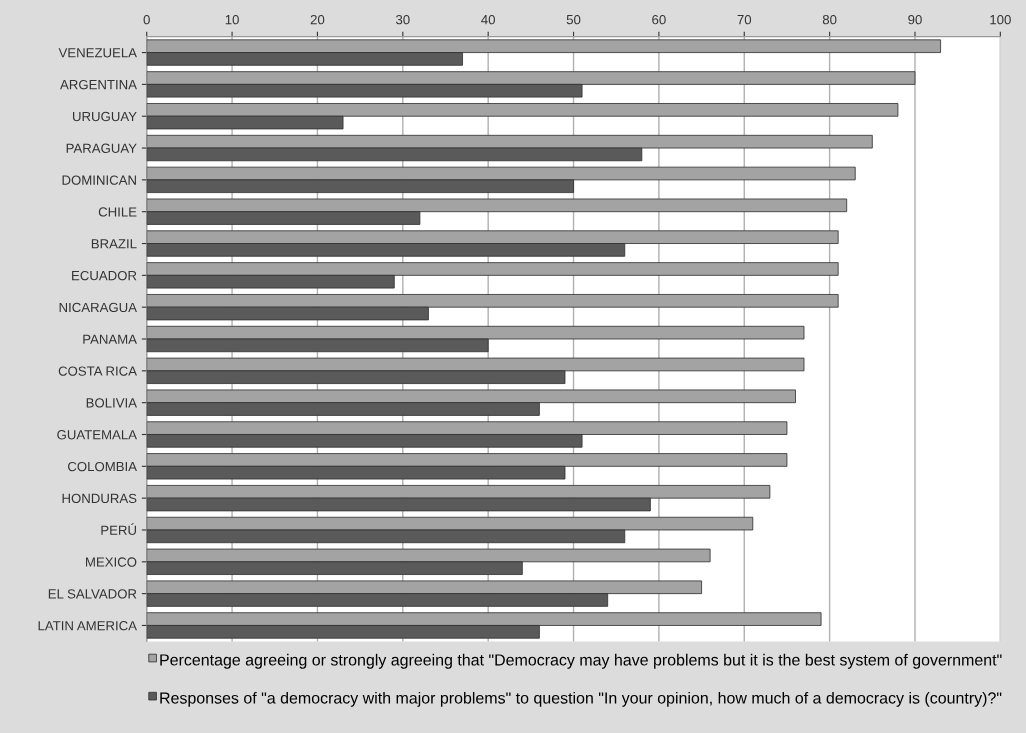 The width and height of the screenshot is (1026, 733). I want to click on x-tick-label: 40, so click(488, 19).